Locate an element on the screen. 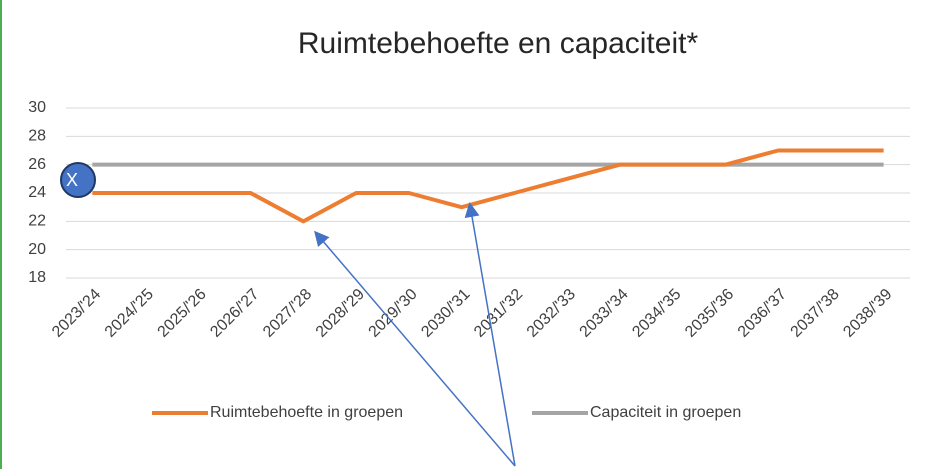 The height and width of the screenshot is (469, 930). x-tick-label: 2030/'31 is located at coordinates (445, 313).